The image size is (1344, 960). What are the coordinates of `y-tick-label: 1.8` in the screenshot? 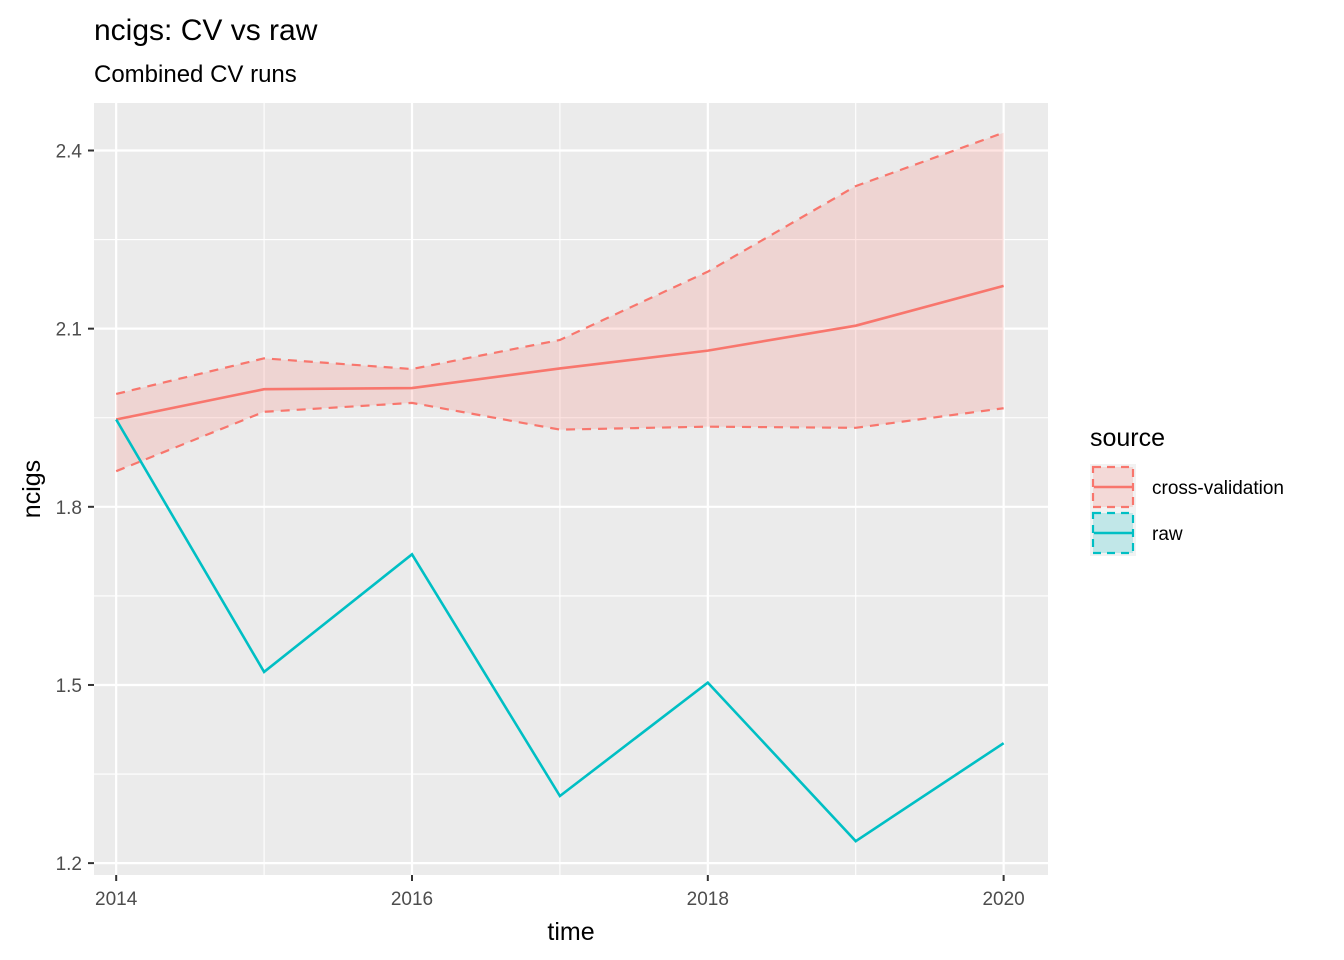 It's located at (69, 508).